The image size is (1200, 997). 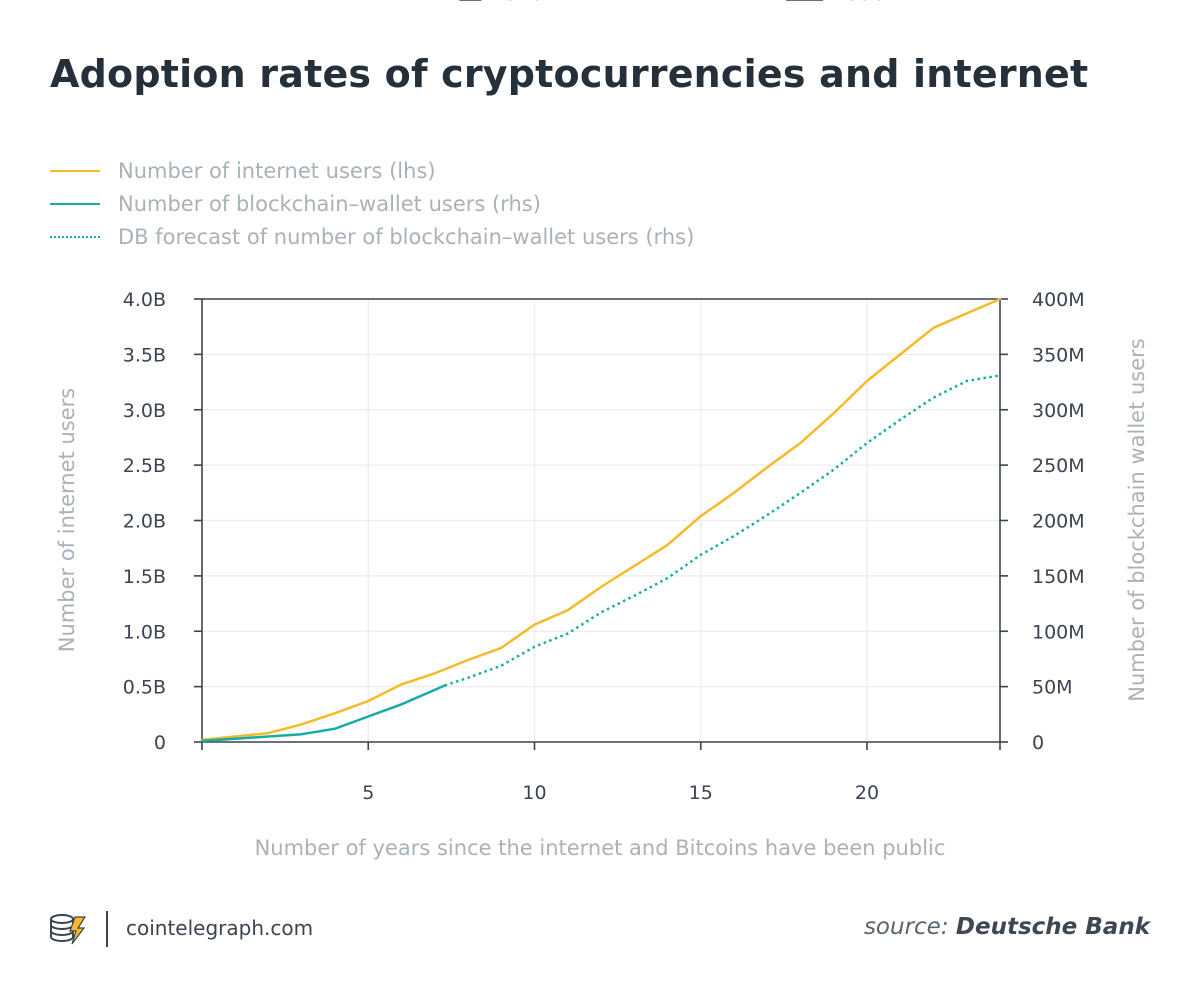 I want to click on x-tick-label: 10, so click(x=534, y=793).